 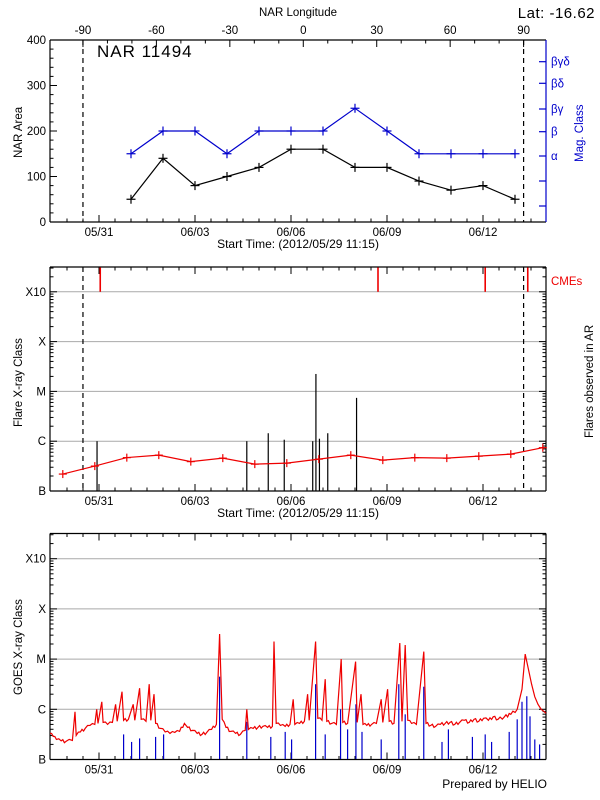 What do you see at coordinates (580, 133) in the screenshot?
I see `mag-class-axis-label: Mag. Class` at bounding box center [580, 133].